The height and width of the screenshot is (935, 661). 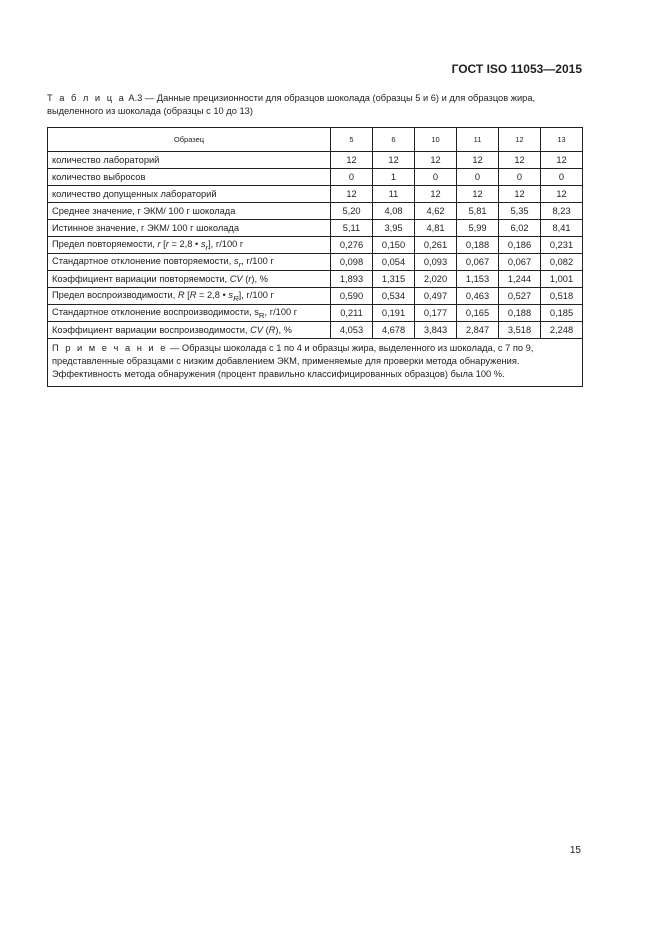 I want to click on value-cell: 3,518, so click(x=519, y=330).